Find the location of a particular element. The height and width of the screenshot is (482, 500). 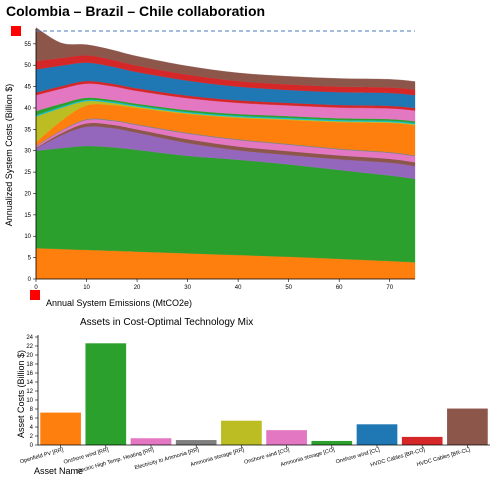

area-y-tick-label: 15 is located at coordinates (27, 216).